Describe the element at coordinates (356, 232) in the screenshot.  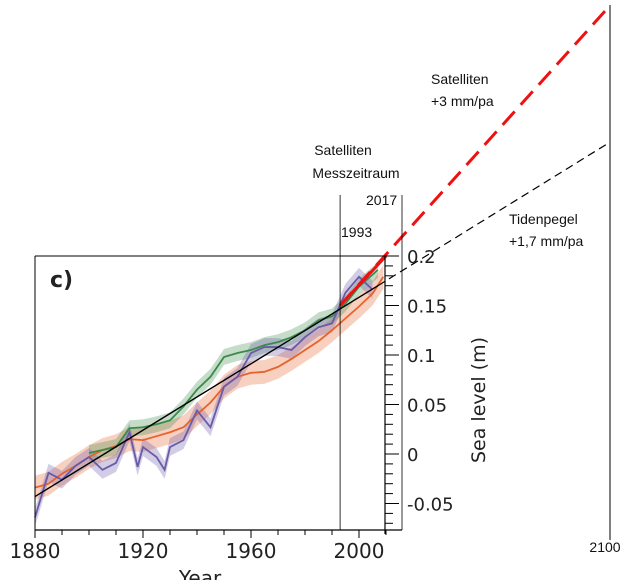
I see `period-start-label: 1993` at that location.